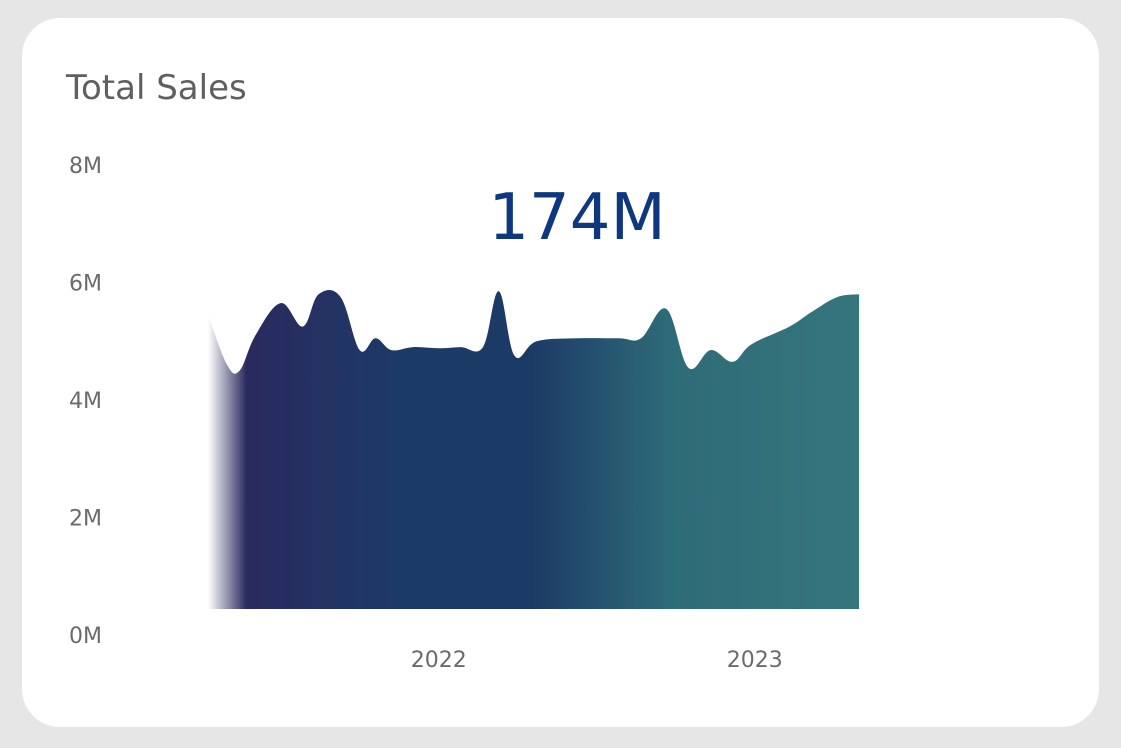 The height and width of the screenshot is (748, 1121). I want to click on kpi-value: 174M, so click(576, 218).